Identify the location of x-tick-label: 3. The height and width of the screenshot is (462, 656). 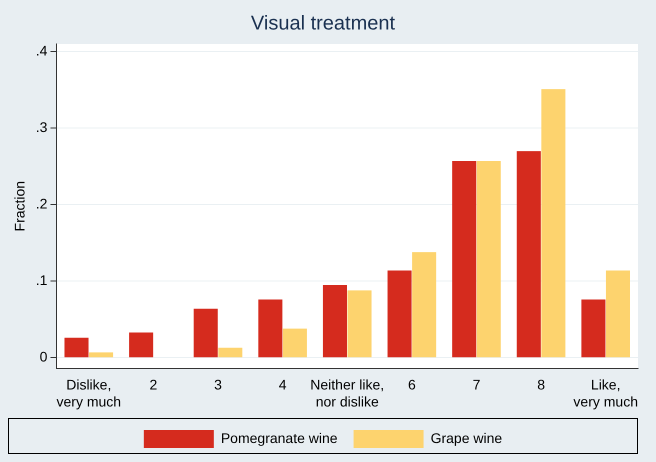
(218, 384).